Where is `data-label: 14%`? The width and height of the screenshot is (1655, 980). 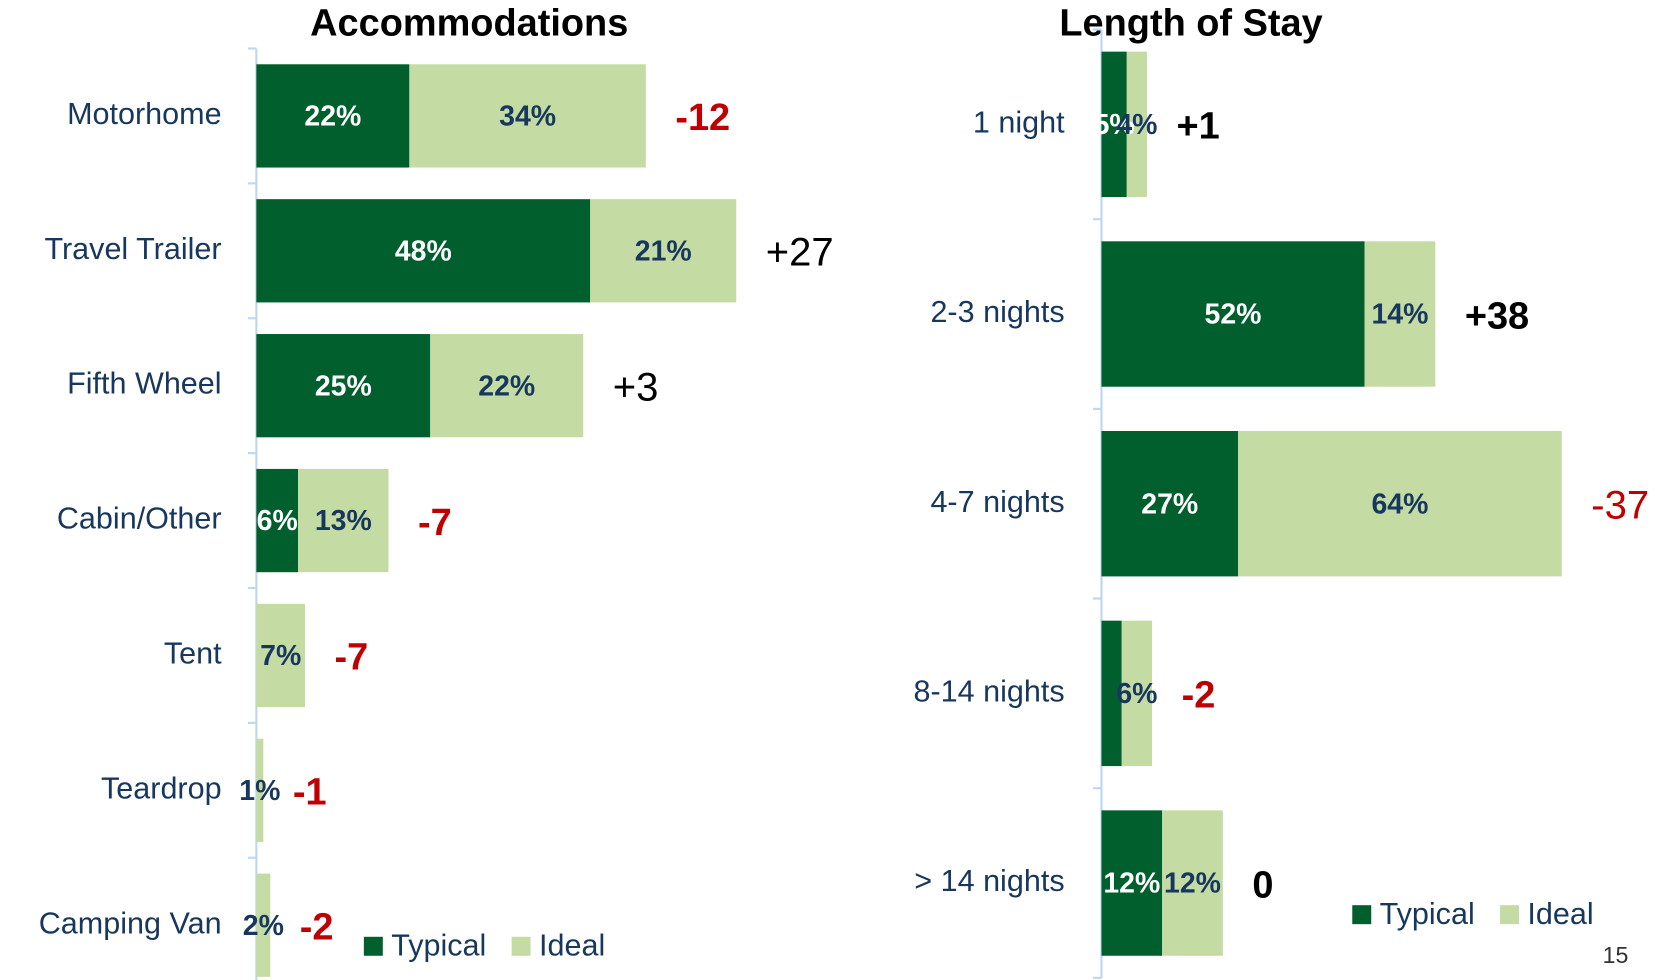 data-label: 14% is located at coordinates (1399, 315).